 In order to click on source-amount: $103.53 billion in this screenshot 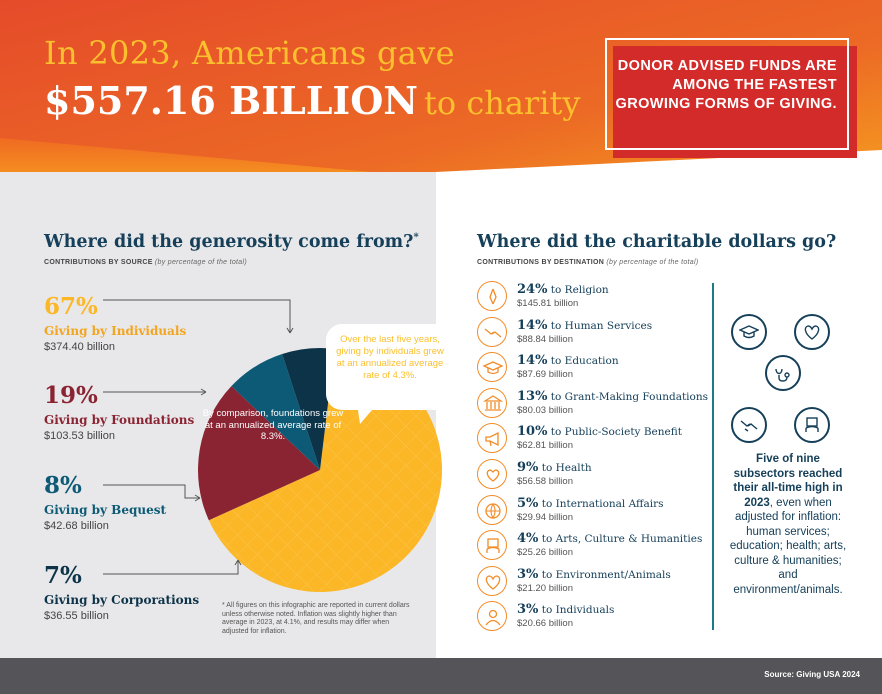, I will do `click(79, 436)`.